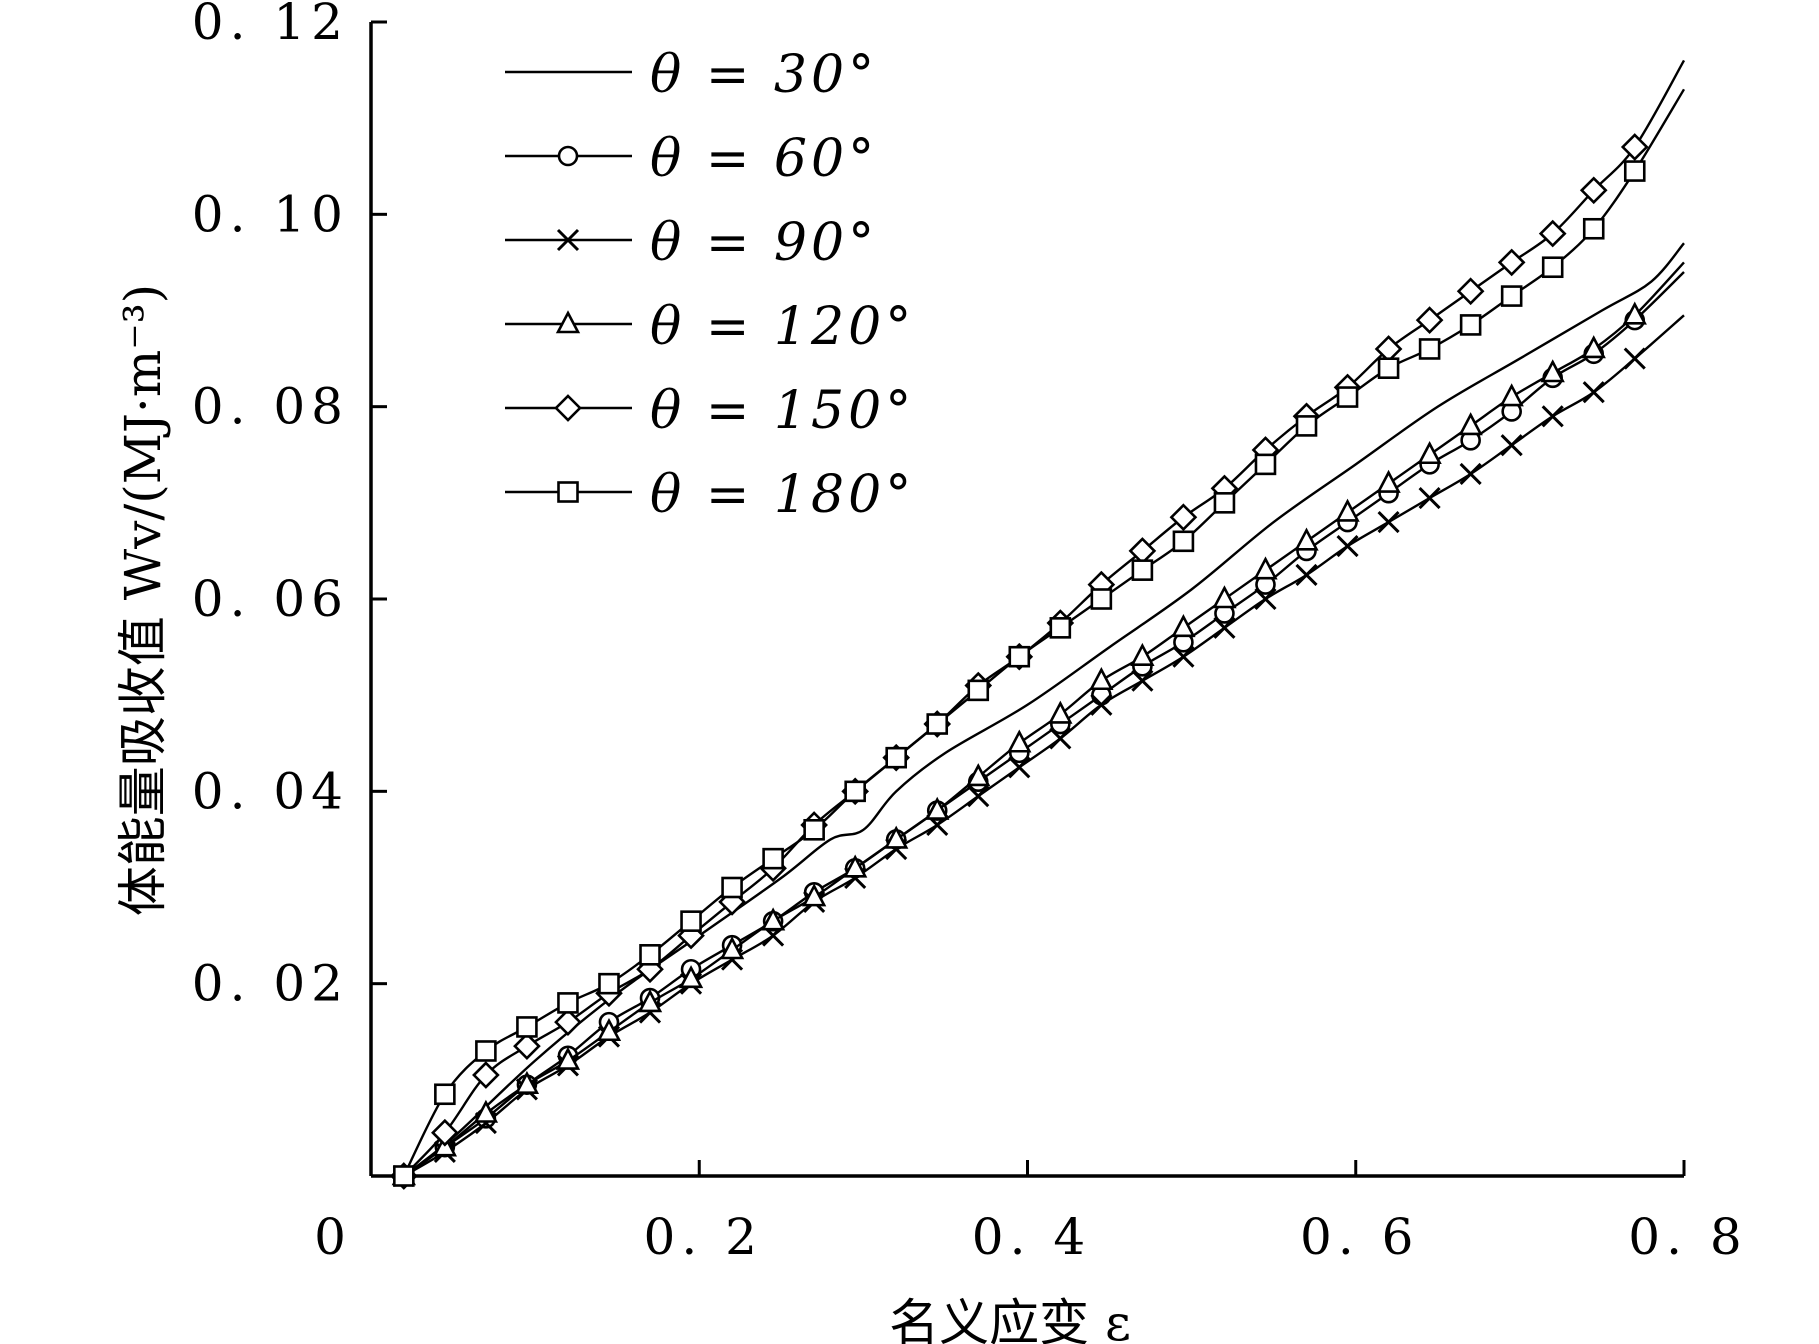  I want to click on legend-item: θ = 90°, so click(691, 243).